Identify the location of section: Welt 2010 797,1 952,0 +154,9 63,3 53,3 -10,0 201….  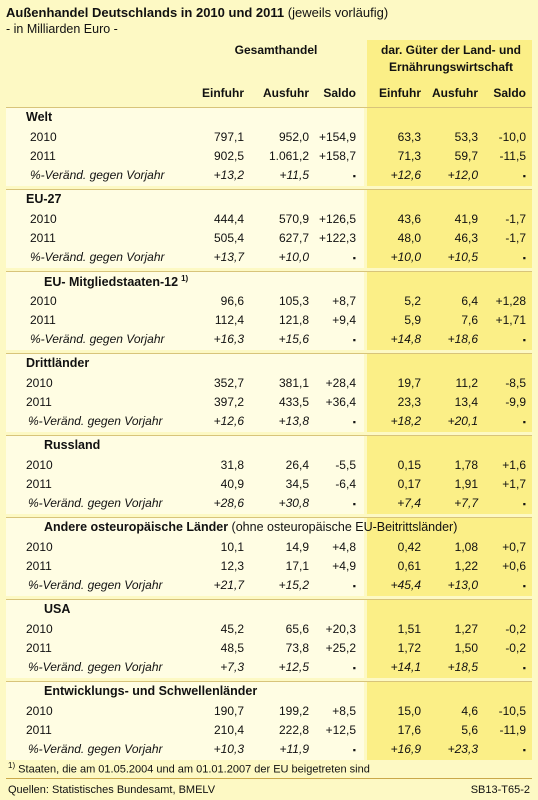
(269, 148).